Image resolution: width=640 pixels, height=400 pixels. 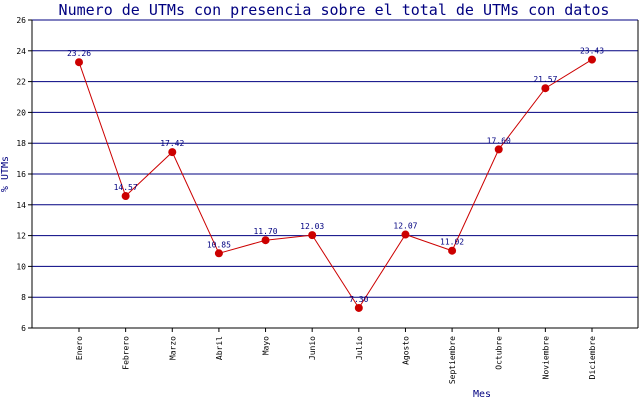 I want to click on y-tick-label: 26, so click(x=21, y=20).